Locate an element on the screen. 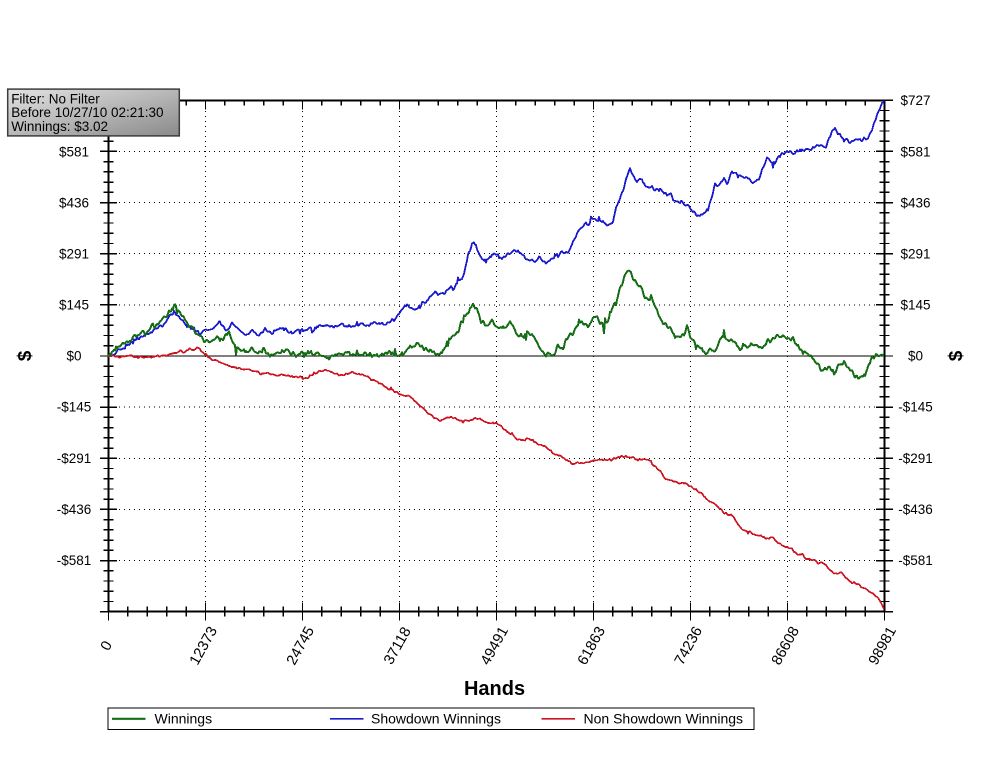 This screenshot has height=766, width=988. svg-text: Winnings: $3.02 is located at coordinates (59, 126).